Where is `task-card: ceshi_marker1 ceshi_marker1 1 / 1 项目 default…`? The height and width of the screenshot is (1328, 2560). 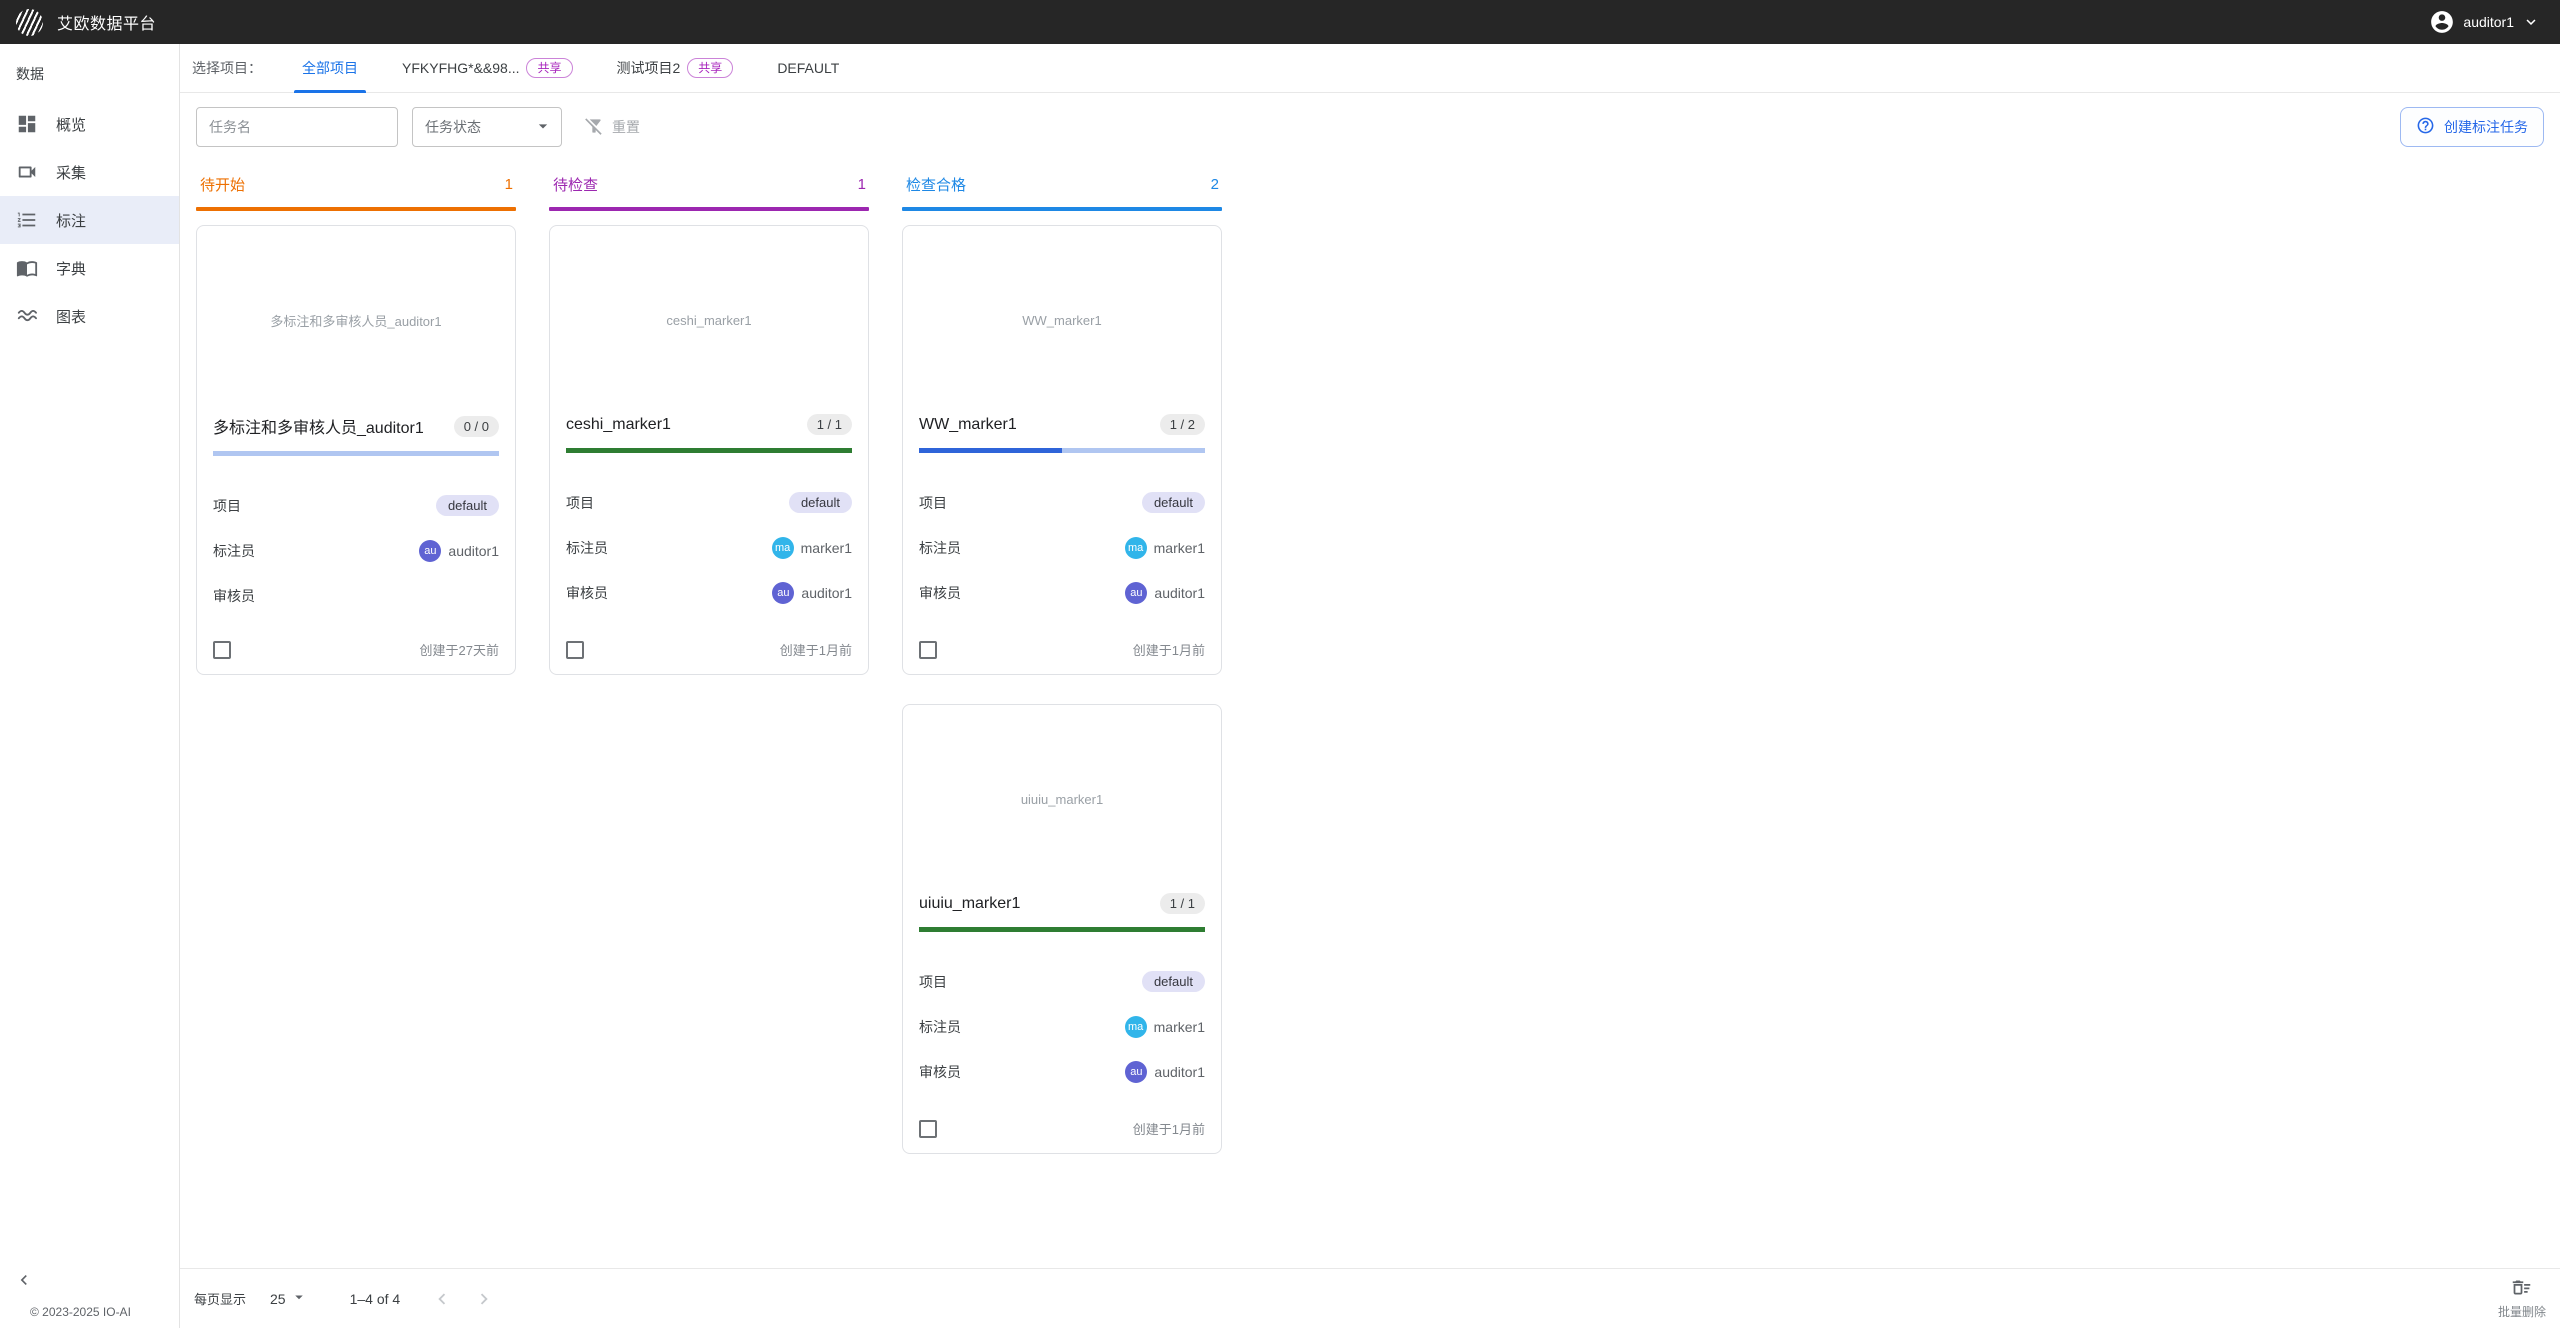
task-card: ceshi_marker1 ceshi_marker1 1 / 1 项目 default… is located at coordinates (709, 450).